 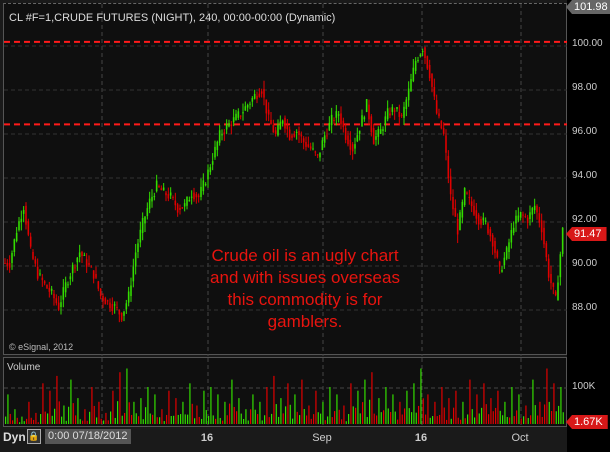 What do you see at coordinates (585, 219) in the screenshot?
I see `y-tick-label: 92.00` at bounding box center [585, 219].